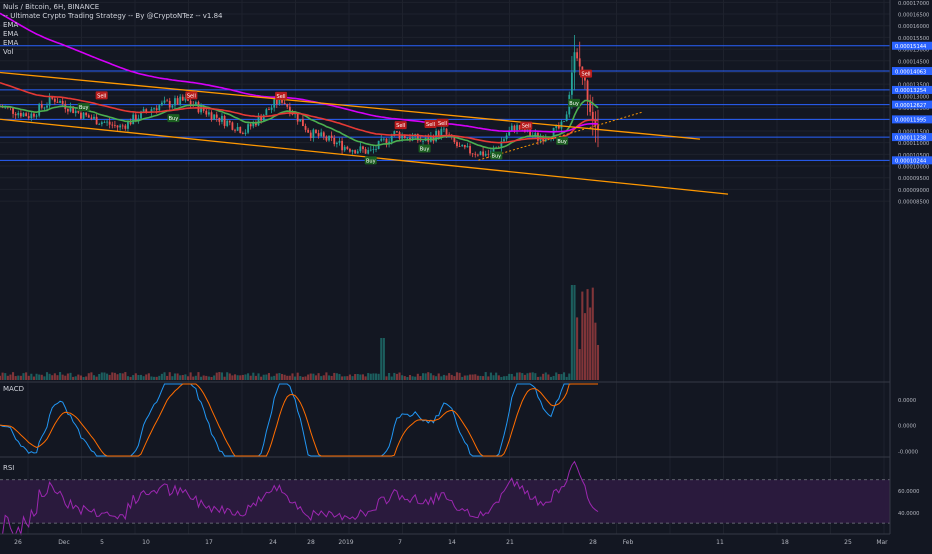  I want to click on time-axis: 26 Dec 5 10 17 24 28 2019 7 14 21 28 Feb 11 18 25 Mar, so click(451, 542).